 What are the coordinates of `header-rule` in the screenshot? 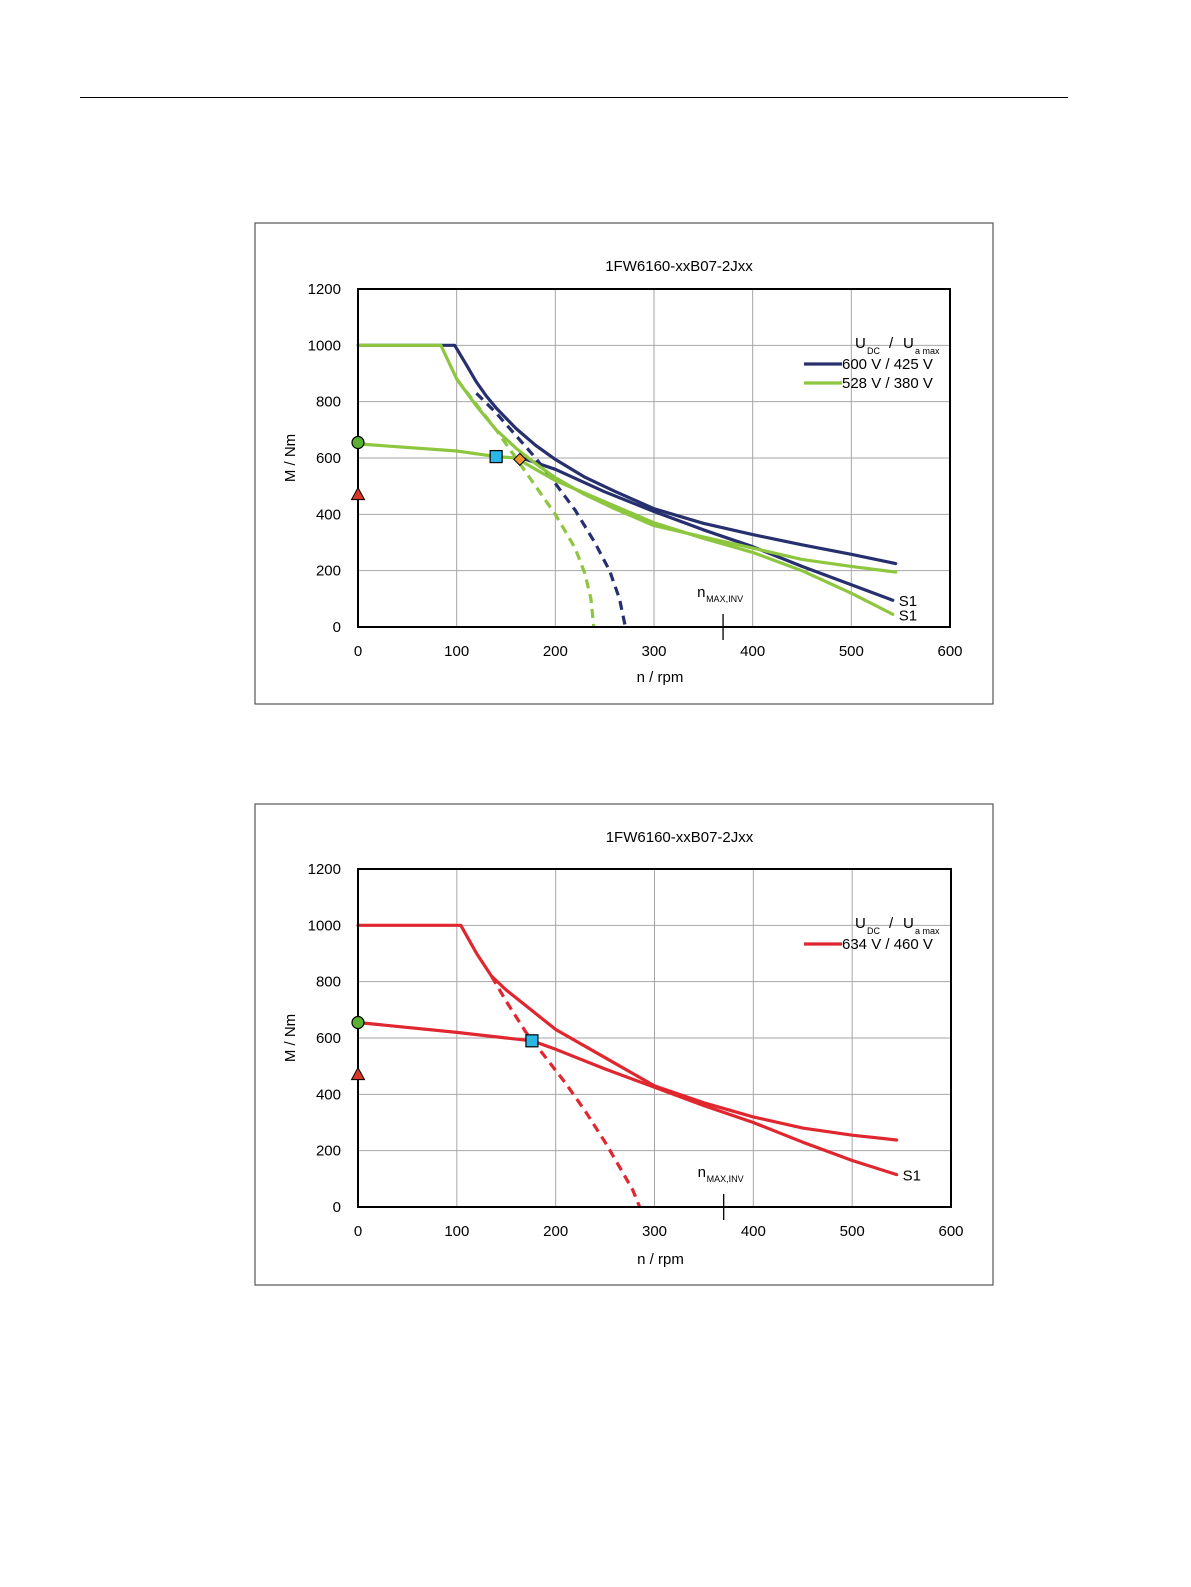 It's located at (574, 97).